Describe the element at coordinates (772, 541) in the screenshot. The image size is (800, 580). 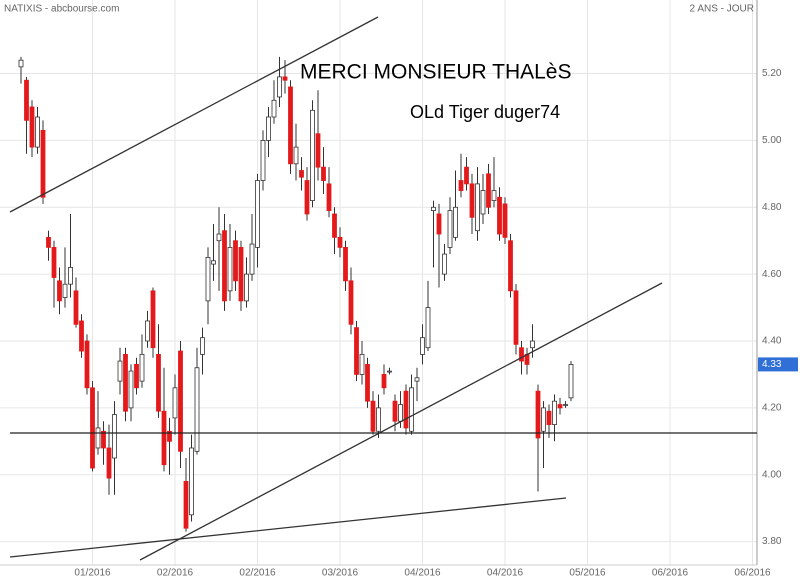
I see `y-tick-label: 3.80` at that location.